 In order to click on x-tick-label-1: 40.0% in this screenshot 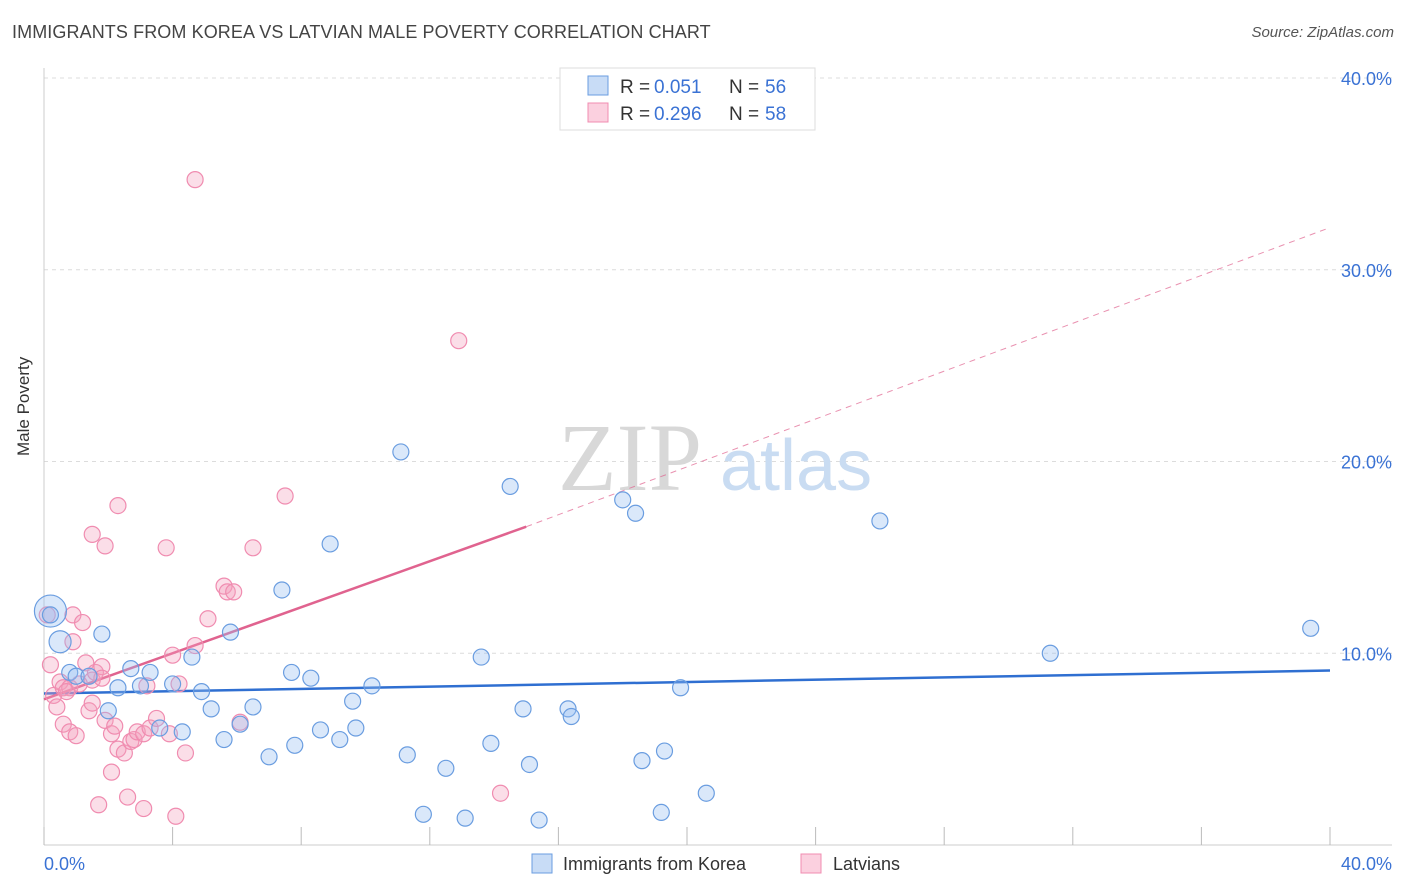, I will do `click(1366, 864)`.